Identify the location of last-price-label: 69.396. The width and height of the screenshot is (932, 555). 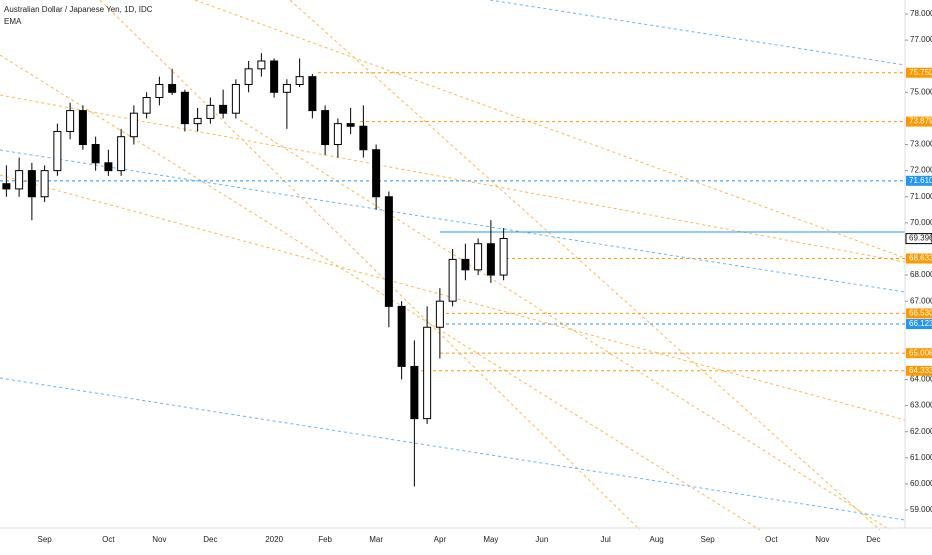
(920, 238).